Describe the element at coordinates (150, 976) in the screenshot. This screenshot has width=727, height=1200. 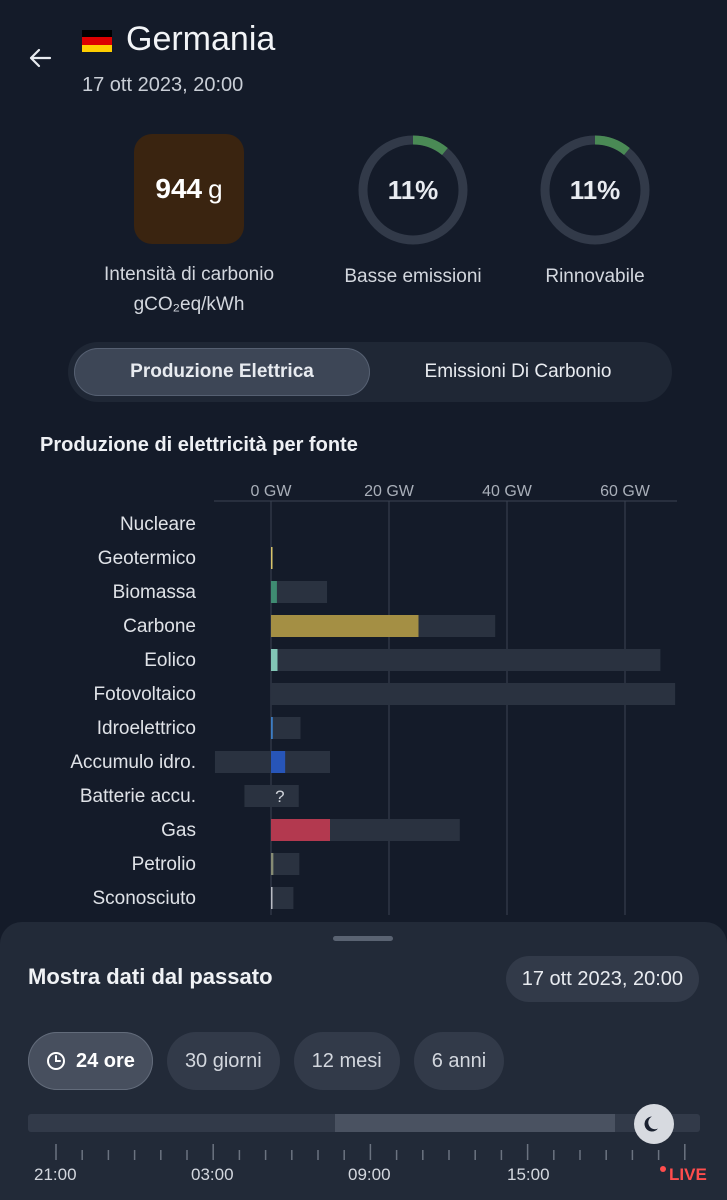
I see `history-title: Mostra dati dal passato` at that location.